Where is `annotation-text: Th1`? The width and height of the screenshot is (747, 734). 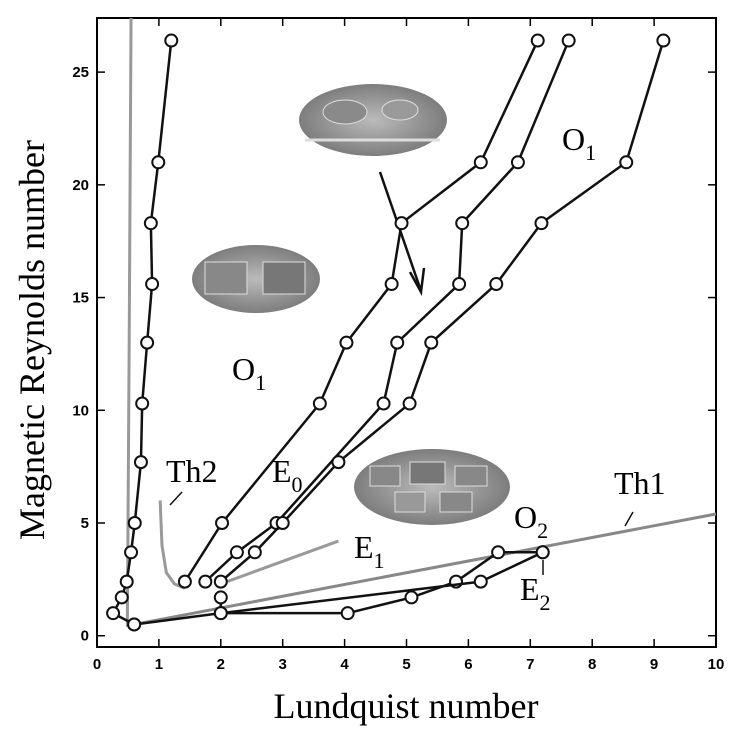 annotation-text: Th1 is located at coordinates (640, 483).